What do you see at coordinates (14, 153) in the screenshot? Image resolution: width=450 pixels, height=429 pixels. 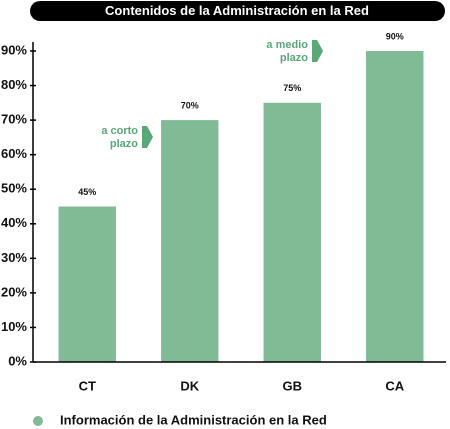 I see `y-tick-label: 60%` at bounding box center [14, 153].